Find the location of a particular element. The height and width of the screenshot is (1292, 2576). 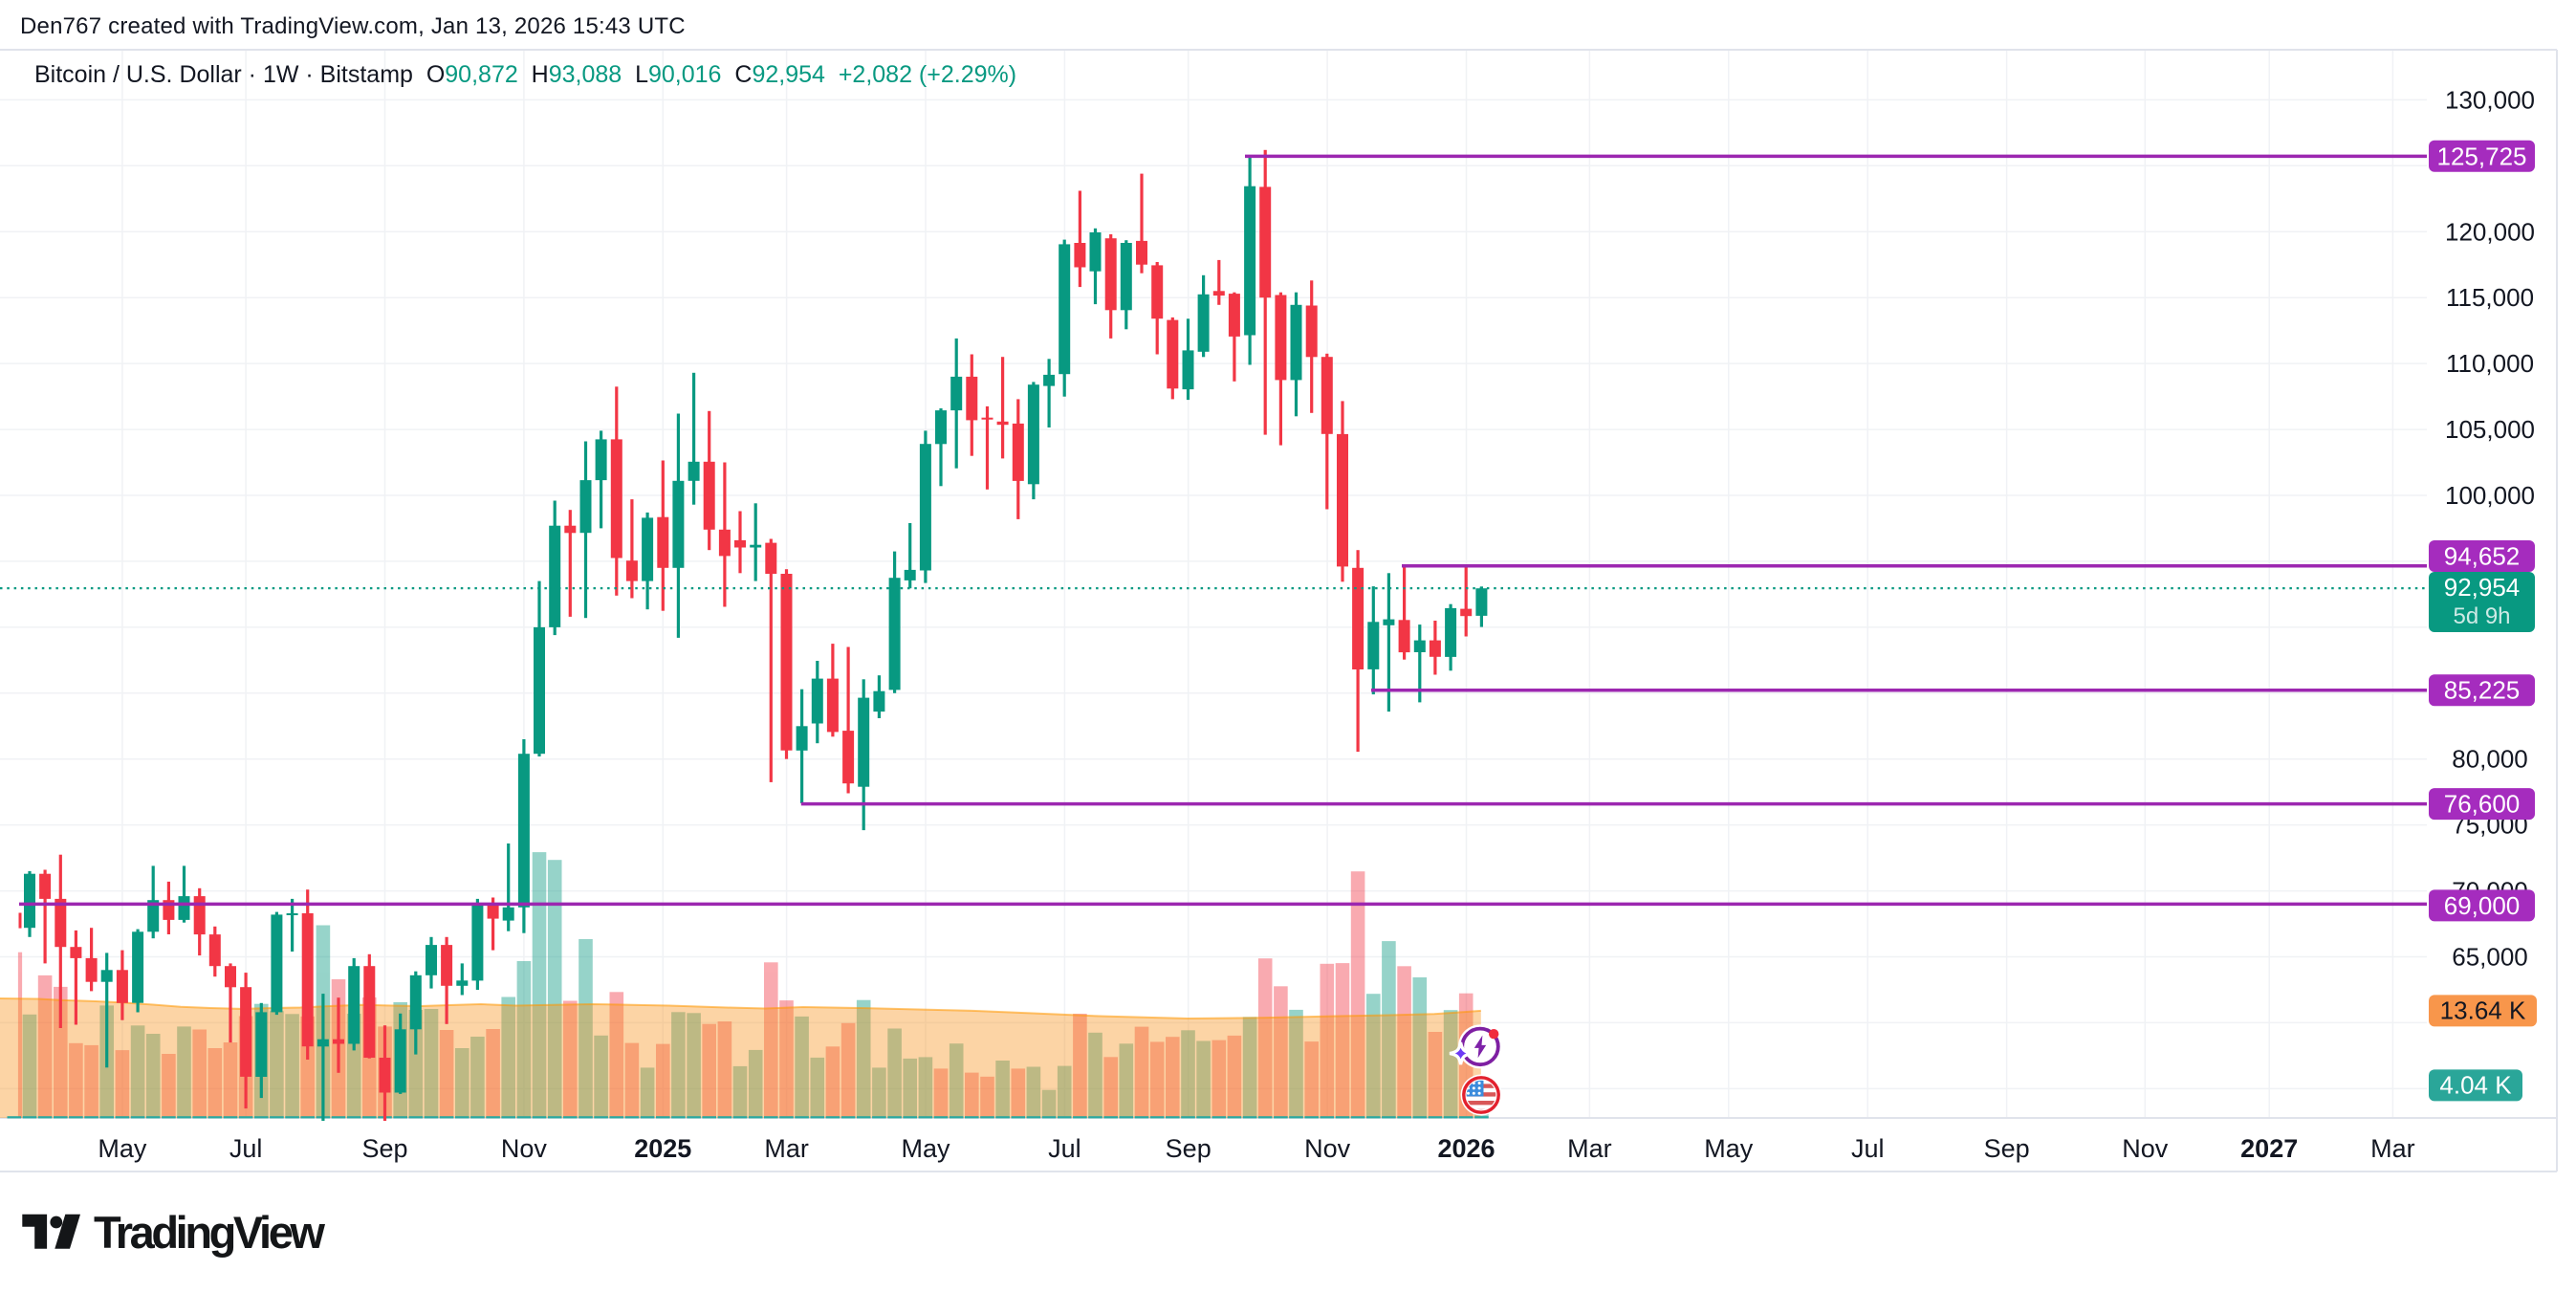

svg-text: 105,000 is located at coordinates (2490, 430).